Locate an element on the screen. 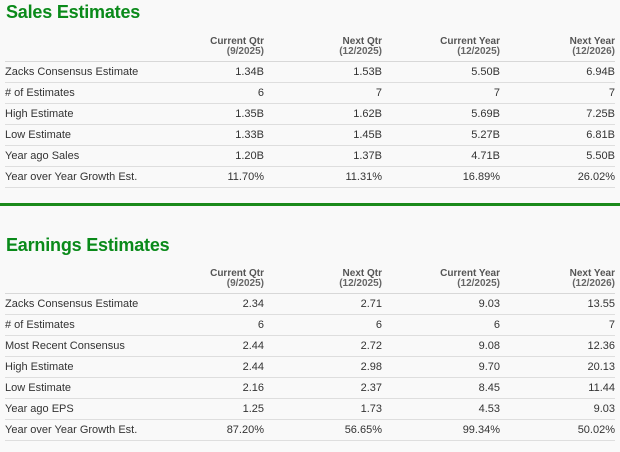 The height and width of the screenshot is (452, 620). cell-value: 20.13 is located at coordinates (557, 367).